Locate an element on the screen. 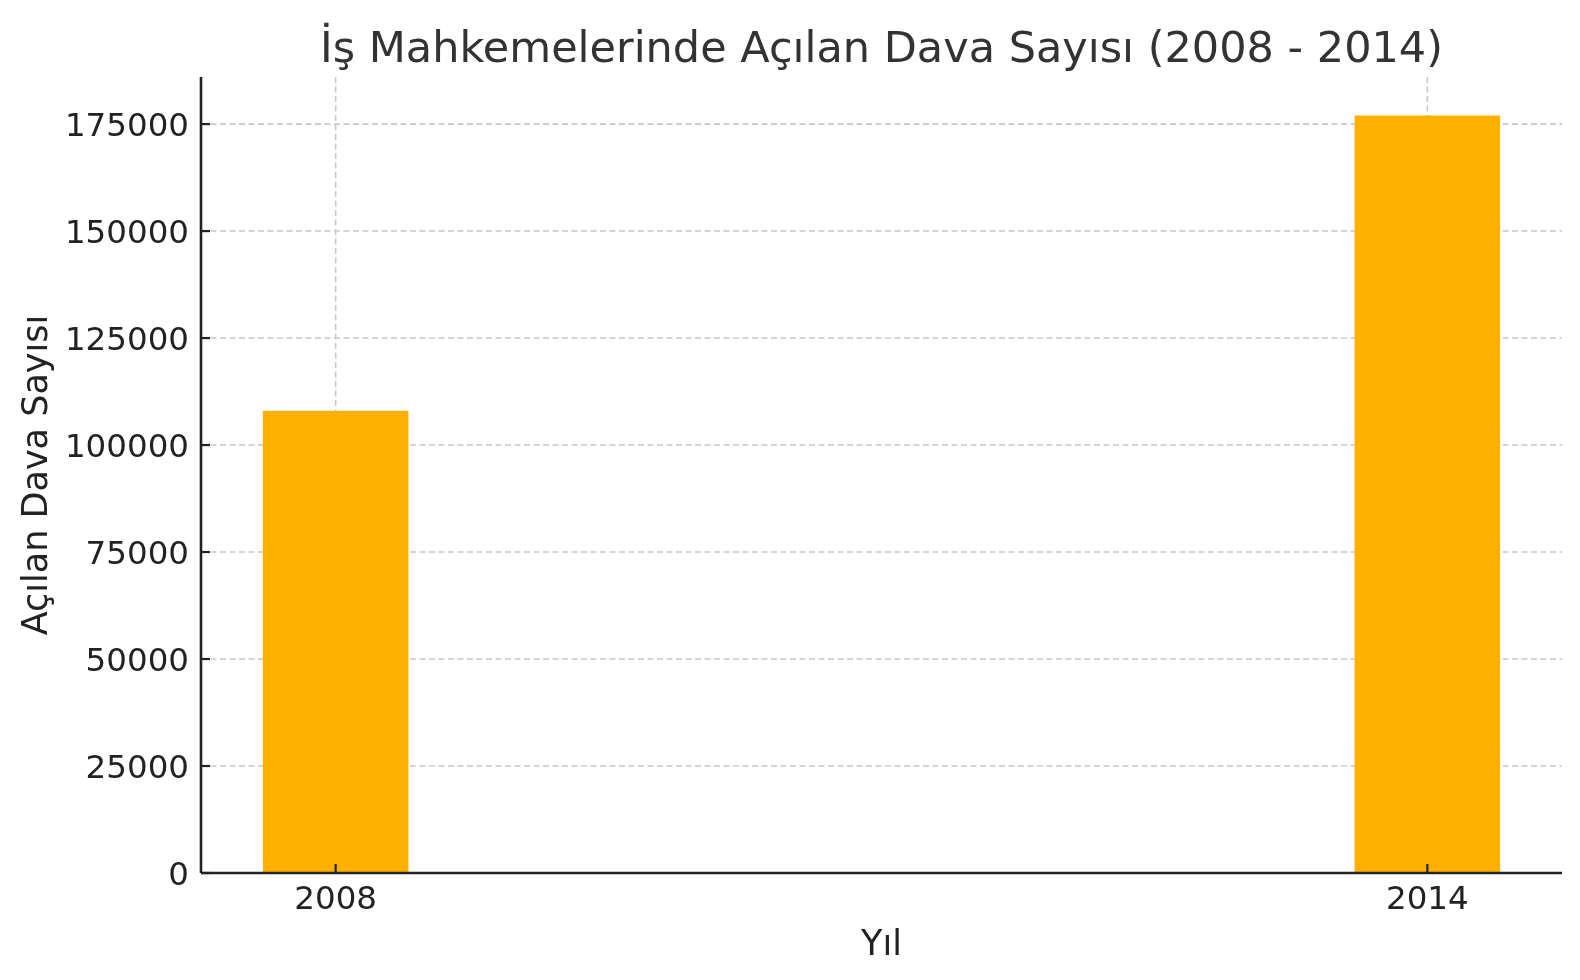 The height and width of the screenshot is (980, 1580). y-axis-title: Açılan Dava Sayısı is located at coordinates (35, 475).